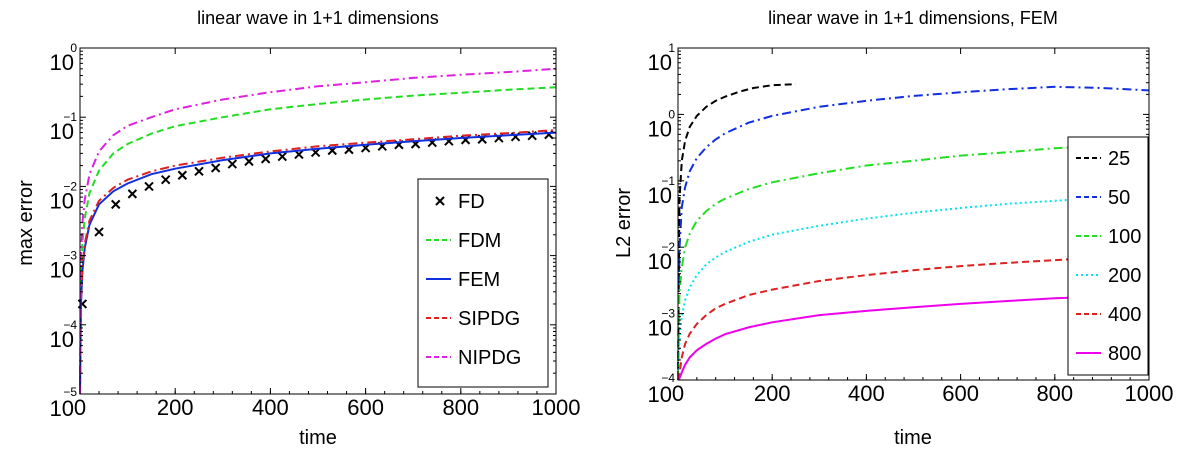 The height and width of the screenshot is (453, 1183). I want to click on y-axis-label: L2 error, so click(624, 223).